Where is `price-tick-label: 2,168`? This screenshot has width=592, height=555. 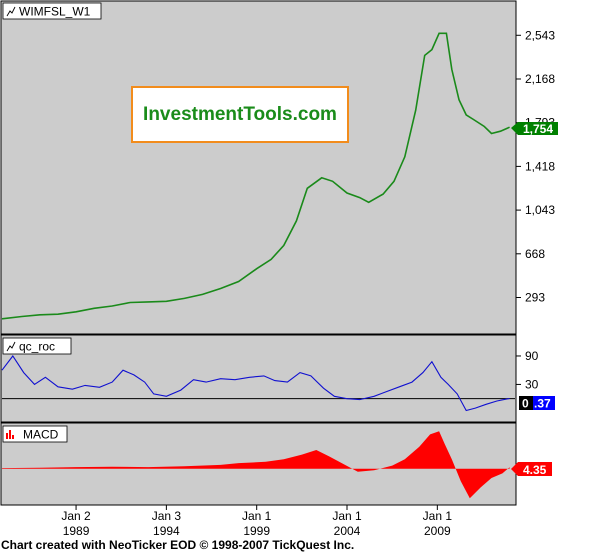
price-tick-label: 2,168 is located at coordinates (540, 79).